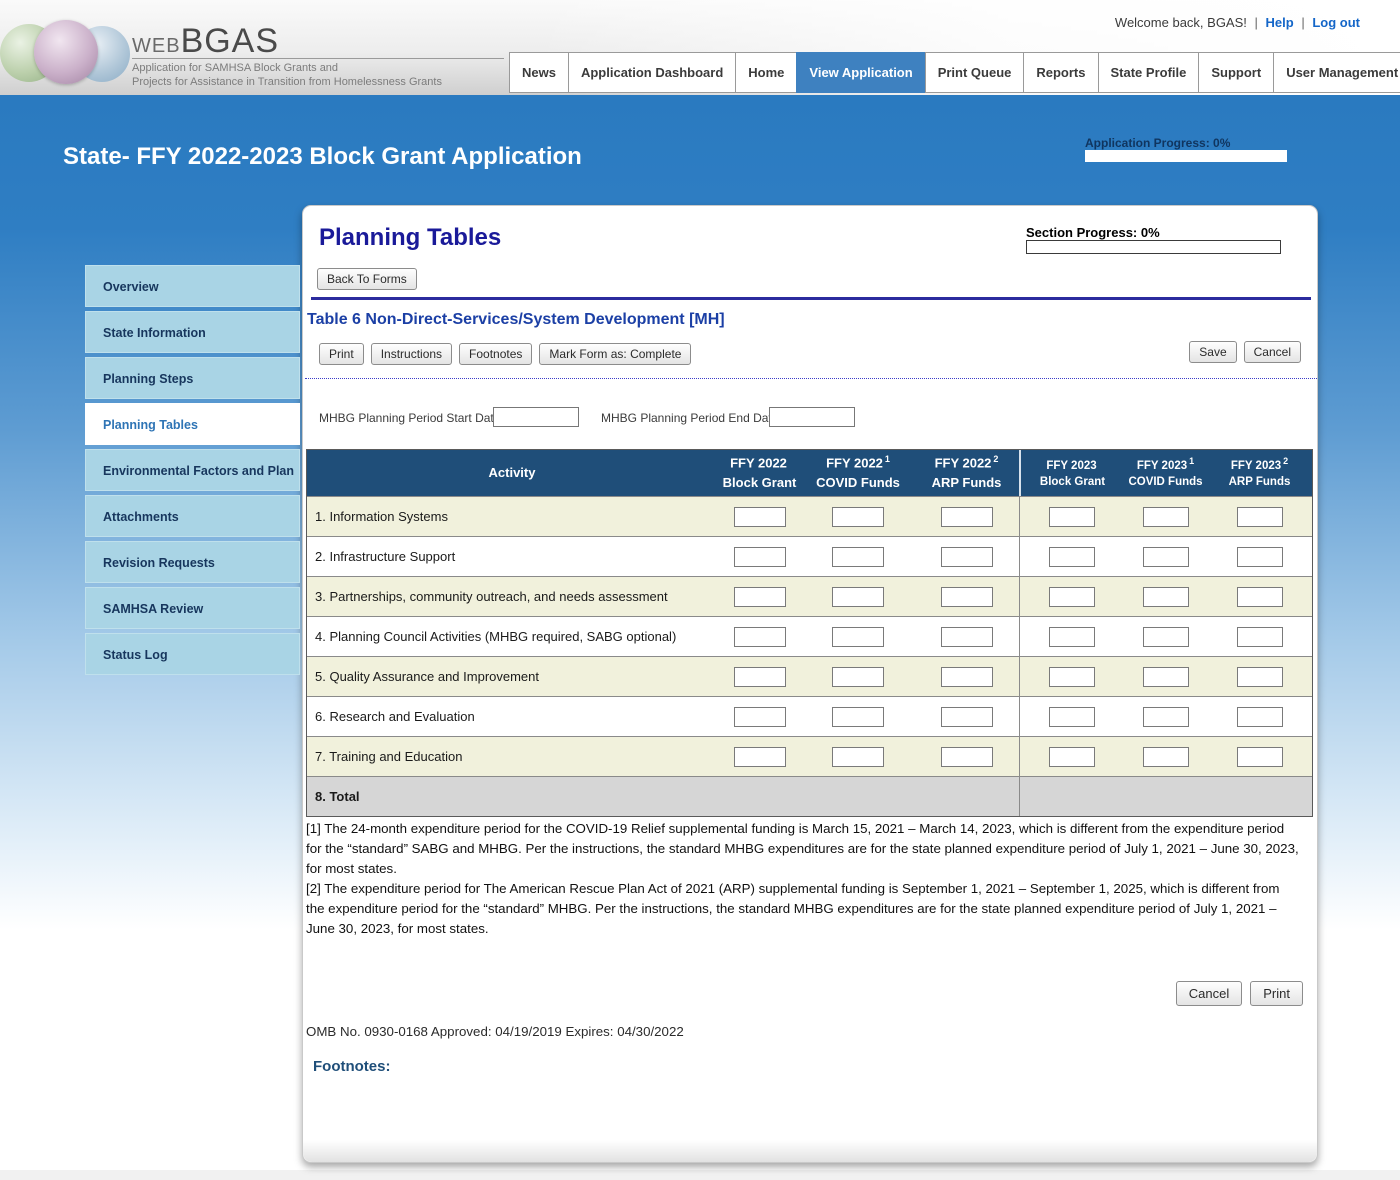  Describe the element at coordinates (809, 756) in the screenshot. I see `table-row: 7. Training and Education` at that location.